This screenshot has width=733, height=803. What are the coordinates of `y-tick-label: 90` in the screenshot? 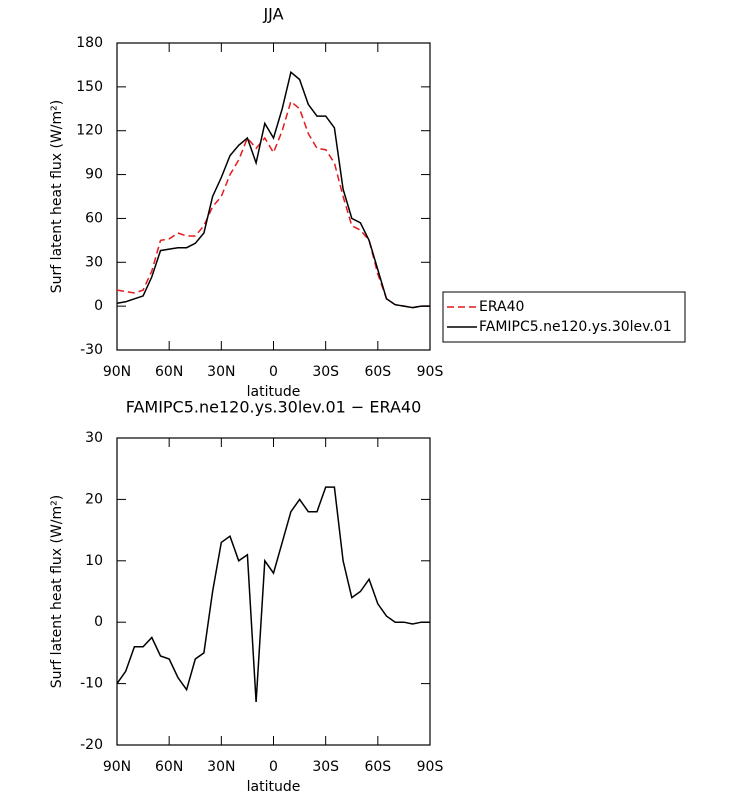 It's located at (94, 175).